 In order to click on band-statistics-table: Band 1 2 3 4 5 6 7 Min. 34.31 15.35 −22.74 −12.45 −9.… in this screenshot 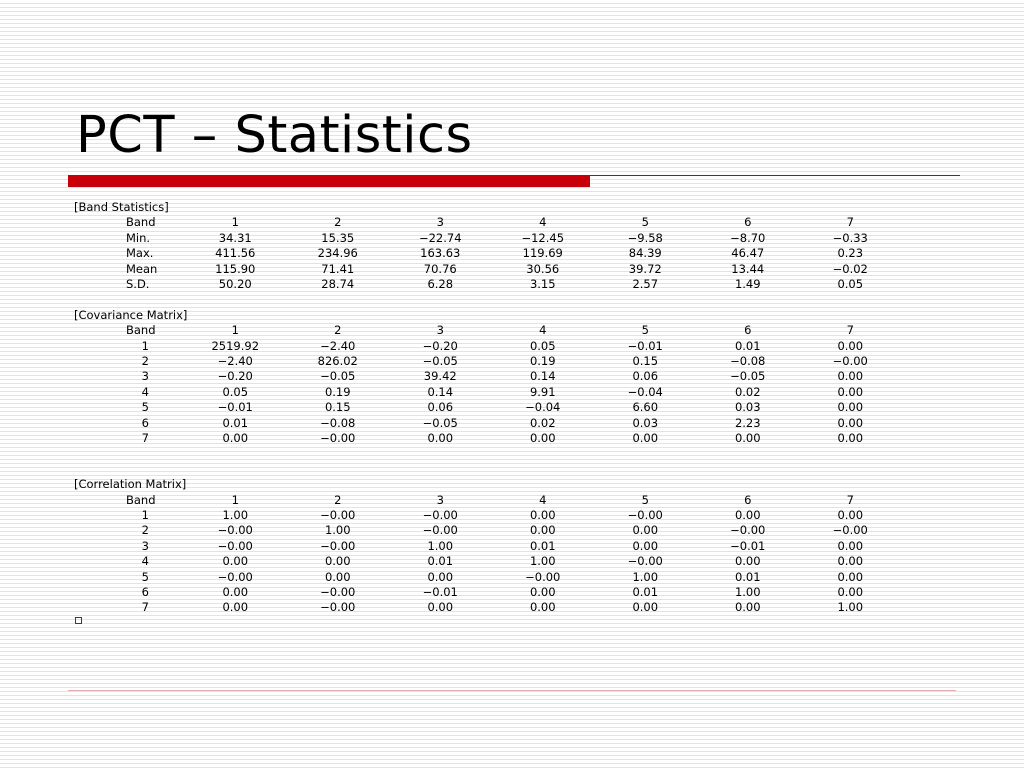, I will do `click(488, 253)`.